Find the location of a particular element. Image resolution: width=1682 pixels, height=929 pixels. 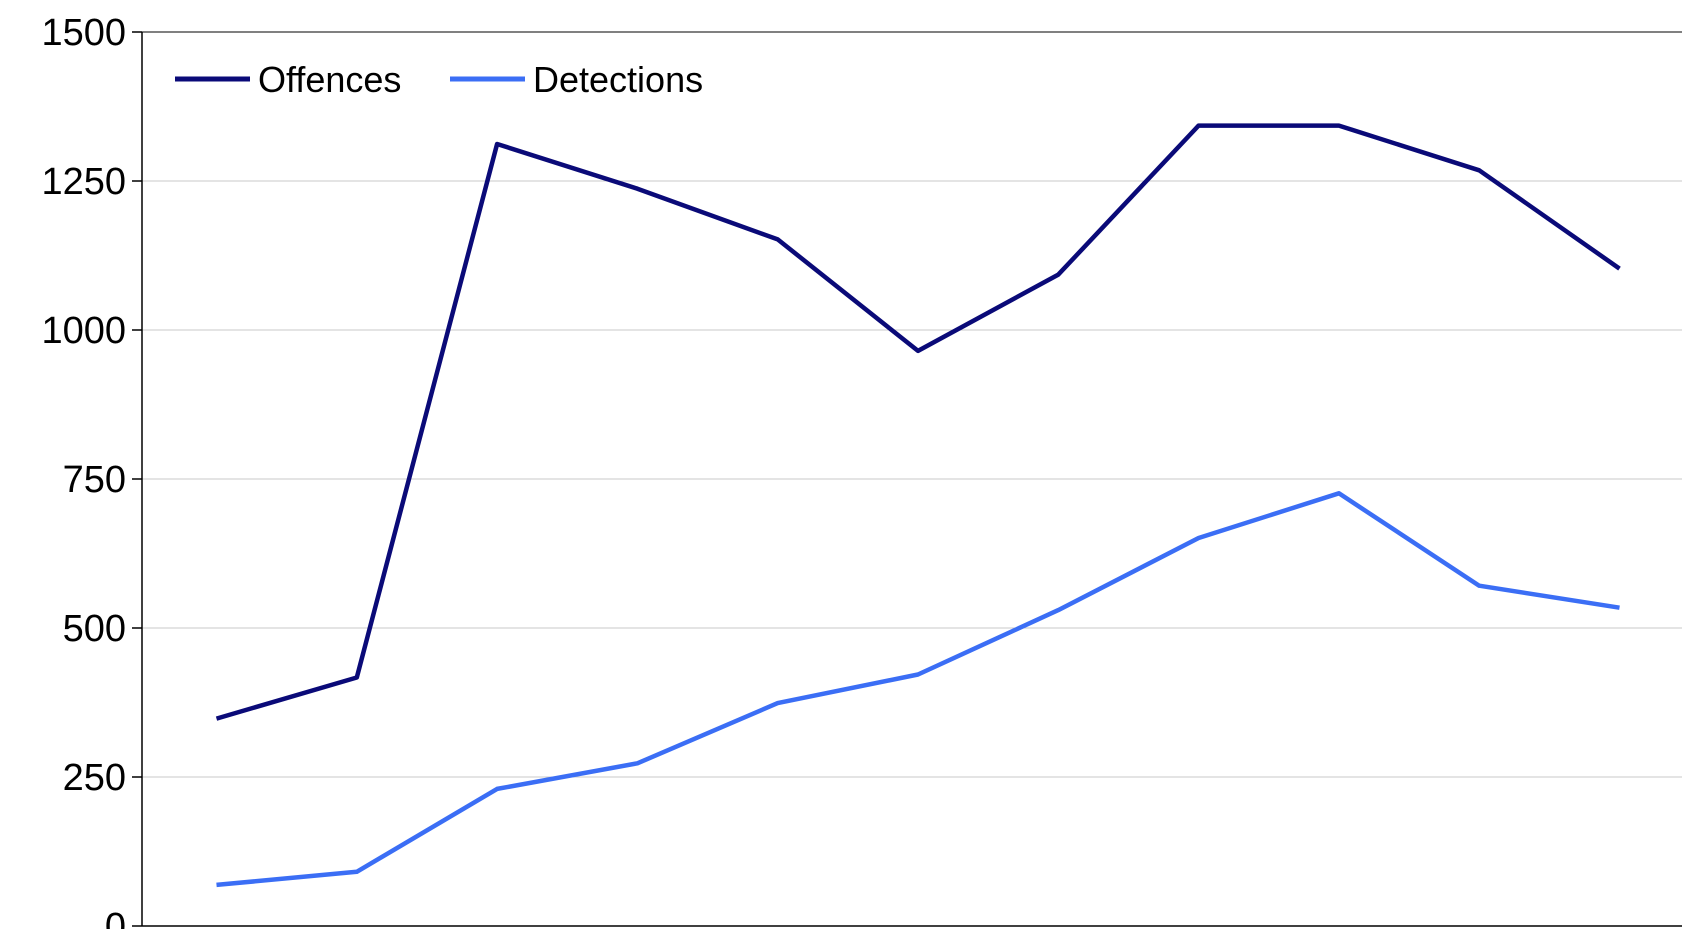

legend-label: Detections is located at coordinates (618, 79).